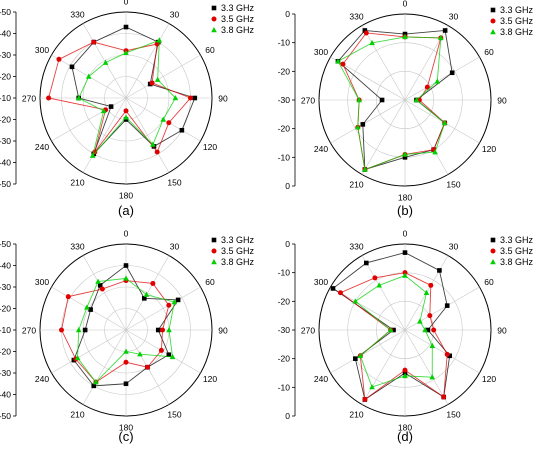 This screenshot has width=550, height=459. I want to click on angle-tick-label: 210, so click(356, 415).